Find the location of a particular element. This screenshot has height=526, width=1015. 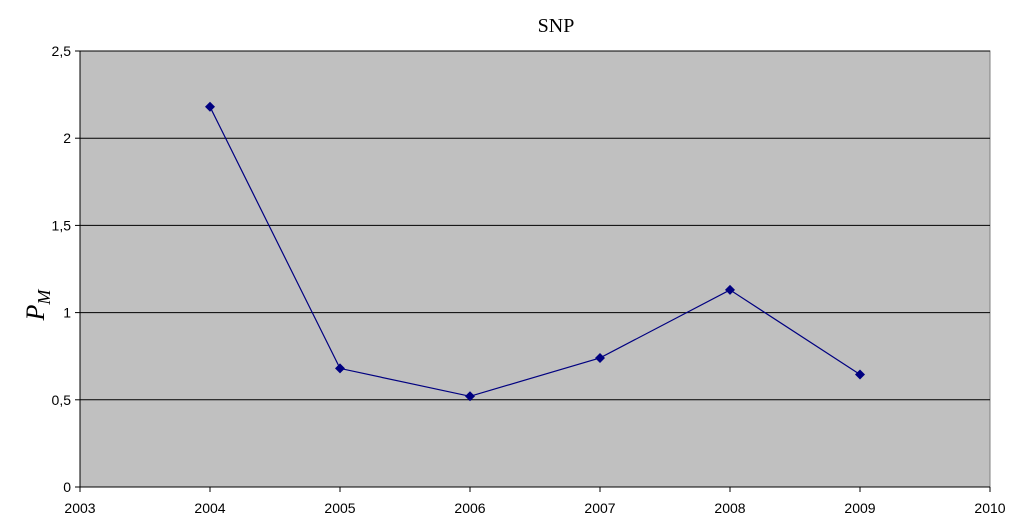

x-tick-label: 2003 is located at coordinates (79, 508).